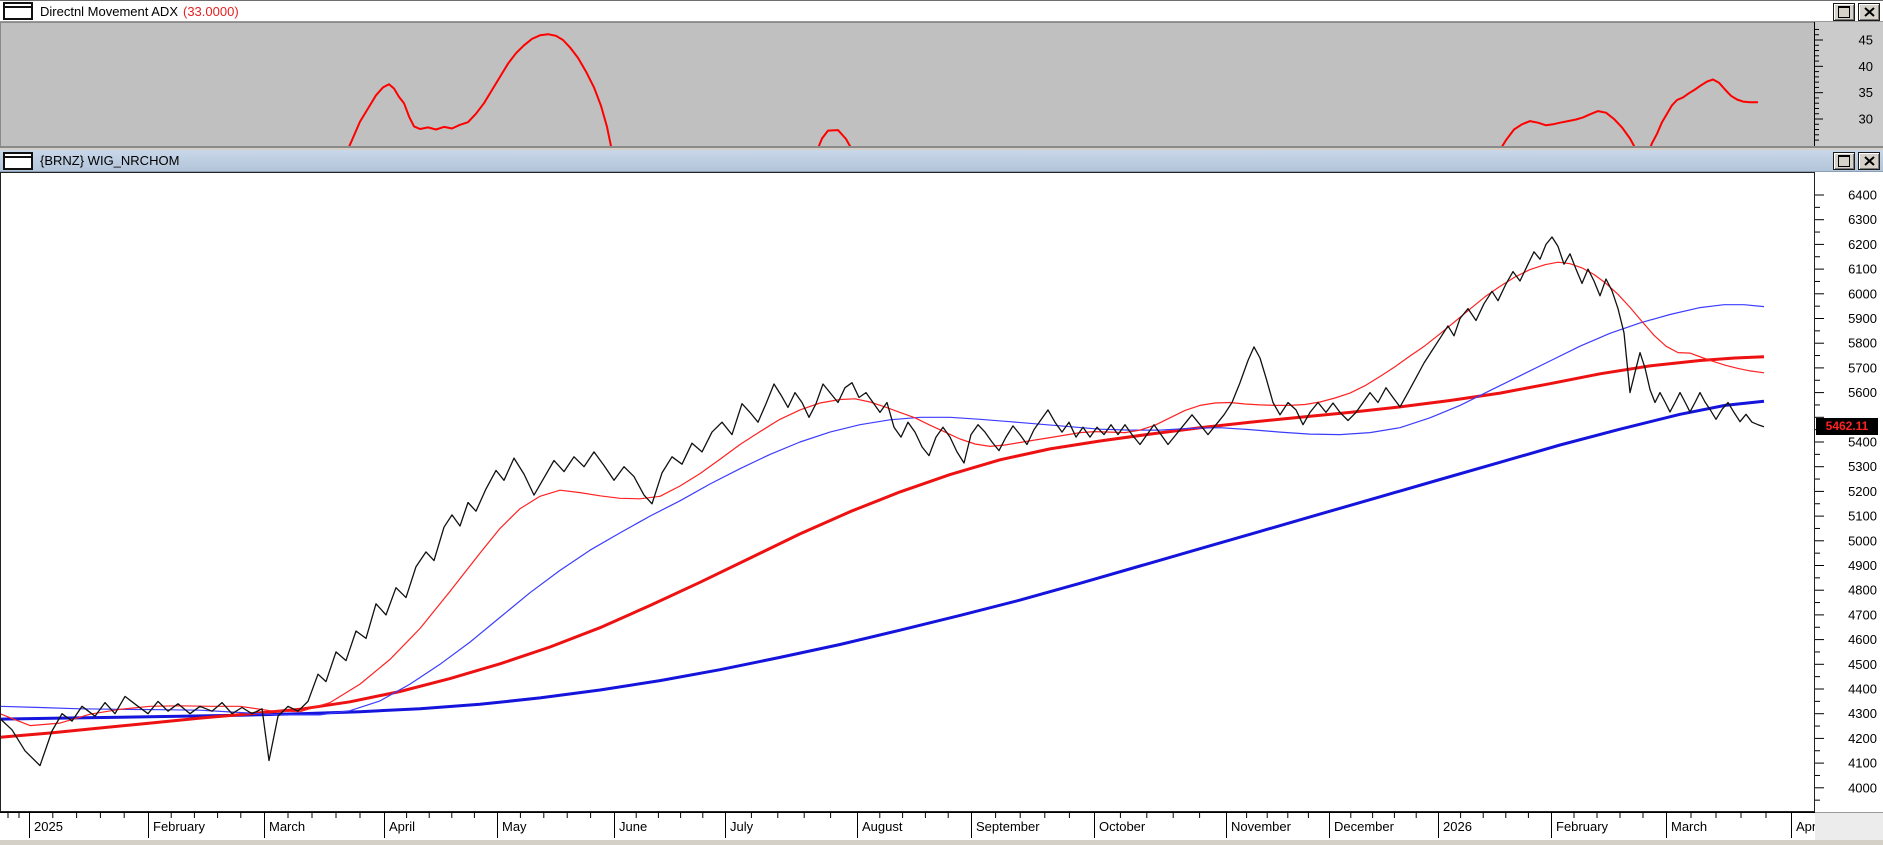 The image size is (1883, 845). Describe the element at coordinates (1862, 442) in the screenshot. I see `y-axis-label: 5400` at that location.